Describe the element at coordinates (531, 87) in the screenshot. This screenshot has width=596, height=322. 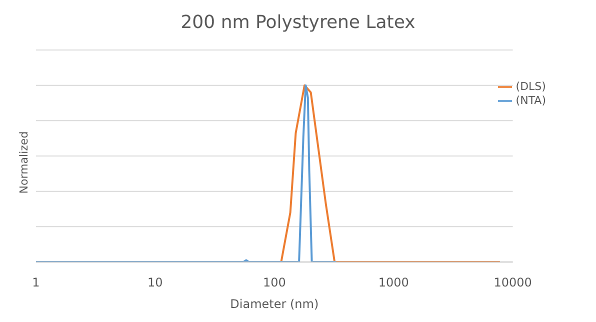
I see `legend-label: (DLS)` at that location.